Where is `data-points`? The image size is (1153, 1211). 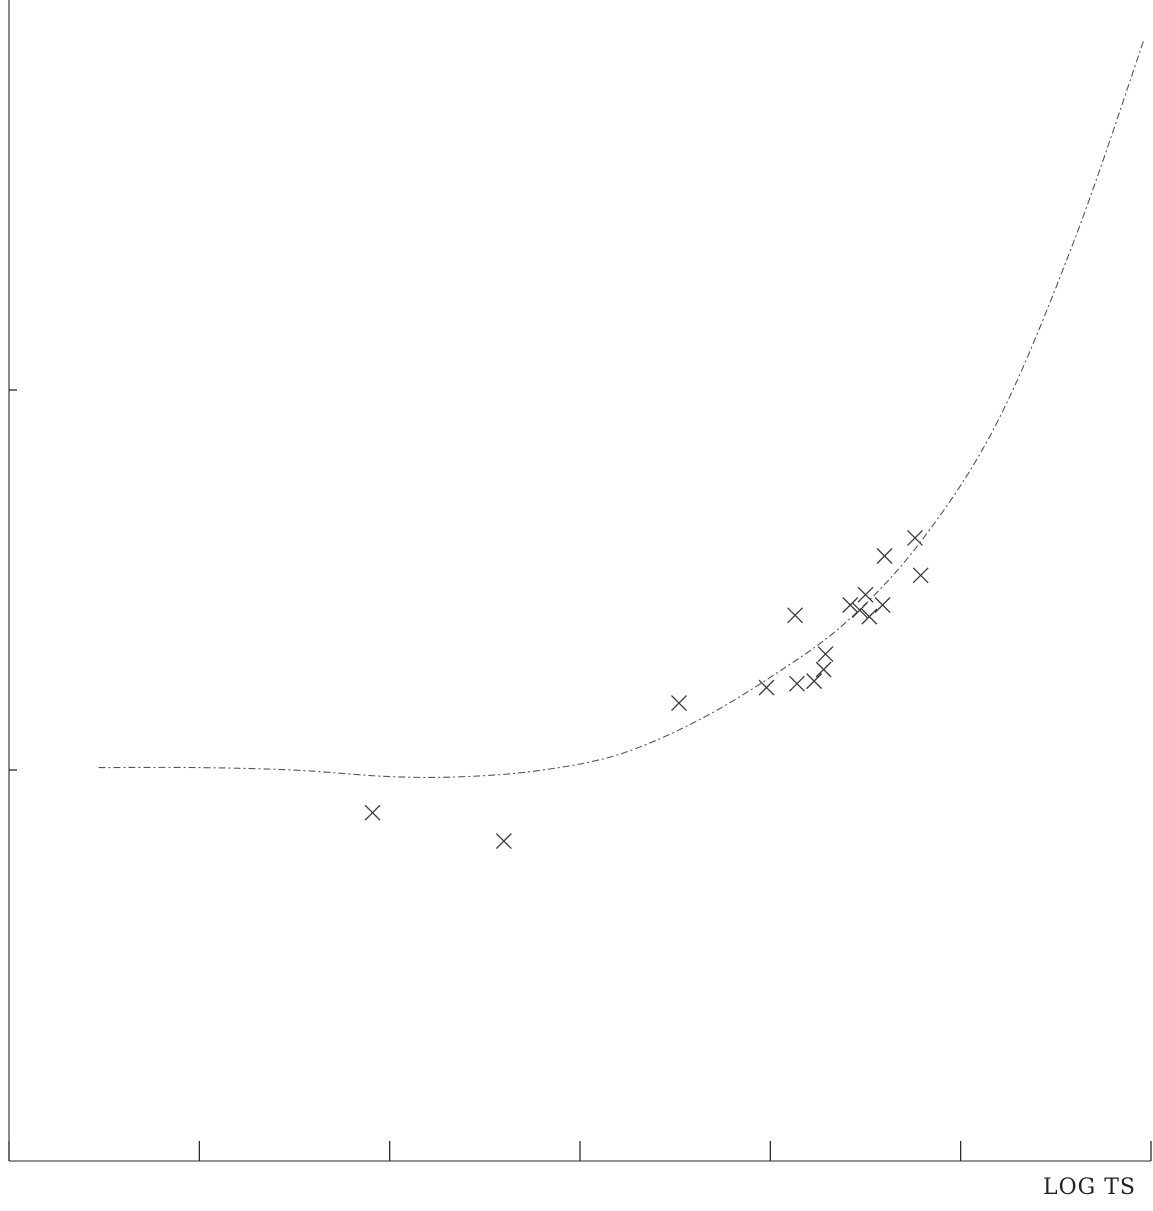 data-points is located at coordinates (646, 689).